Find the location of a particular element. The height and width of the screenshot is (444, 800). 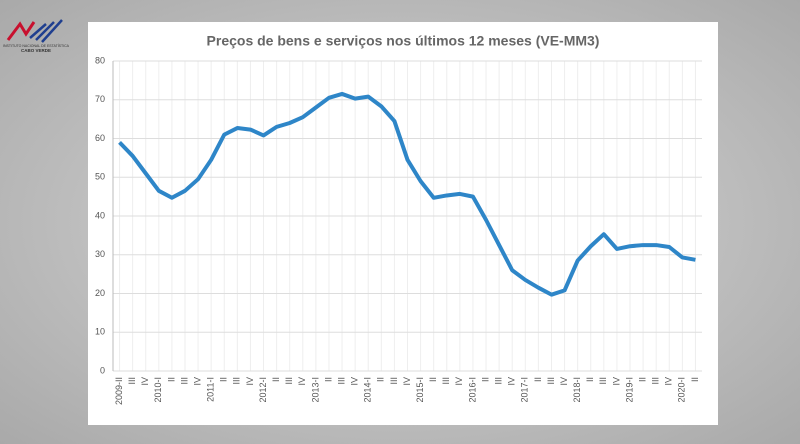

x-tick-label: 2018-I is located at coordinates (577, 390).